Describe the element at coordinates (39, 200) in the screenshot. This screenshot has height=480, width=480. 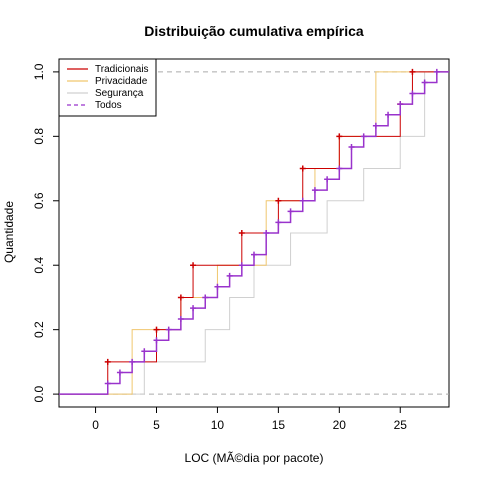
I see `y-tick-label: 0.6` at that location.